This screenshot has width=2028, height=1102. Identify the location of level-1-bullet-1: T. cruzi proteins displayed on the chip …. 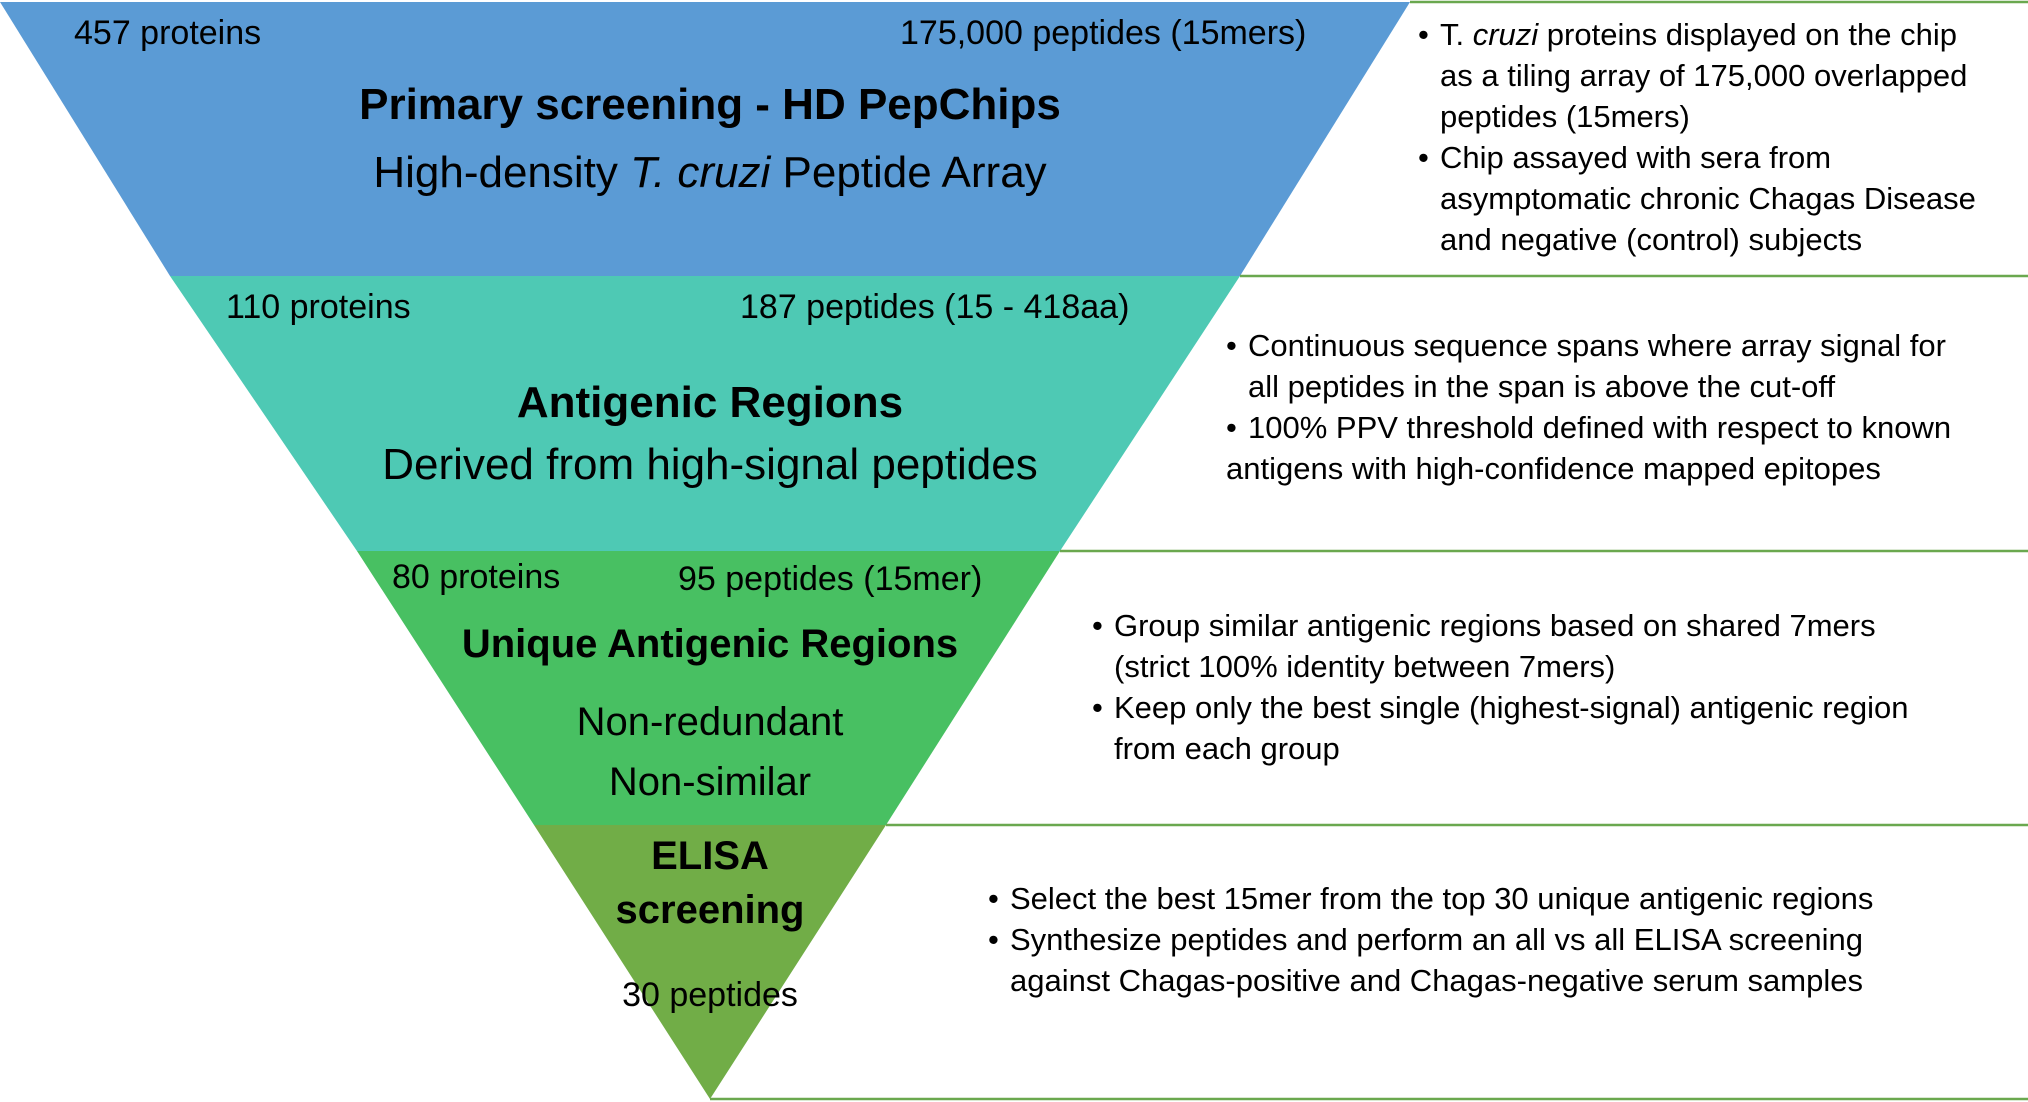
(1697, 75).